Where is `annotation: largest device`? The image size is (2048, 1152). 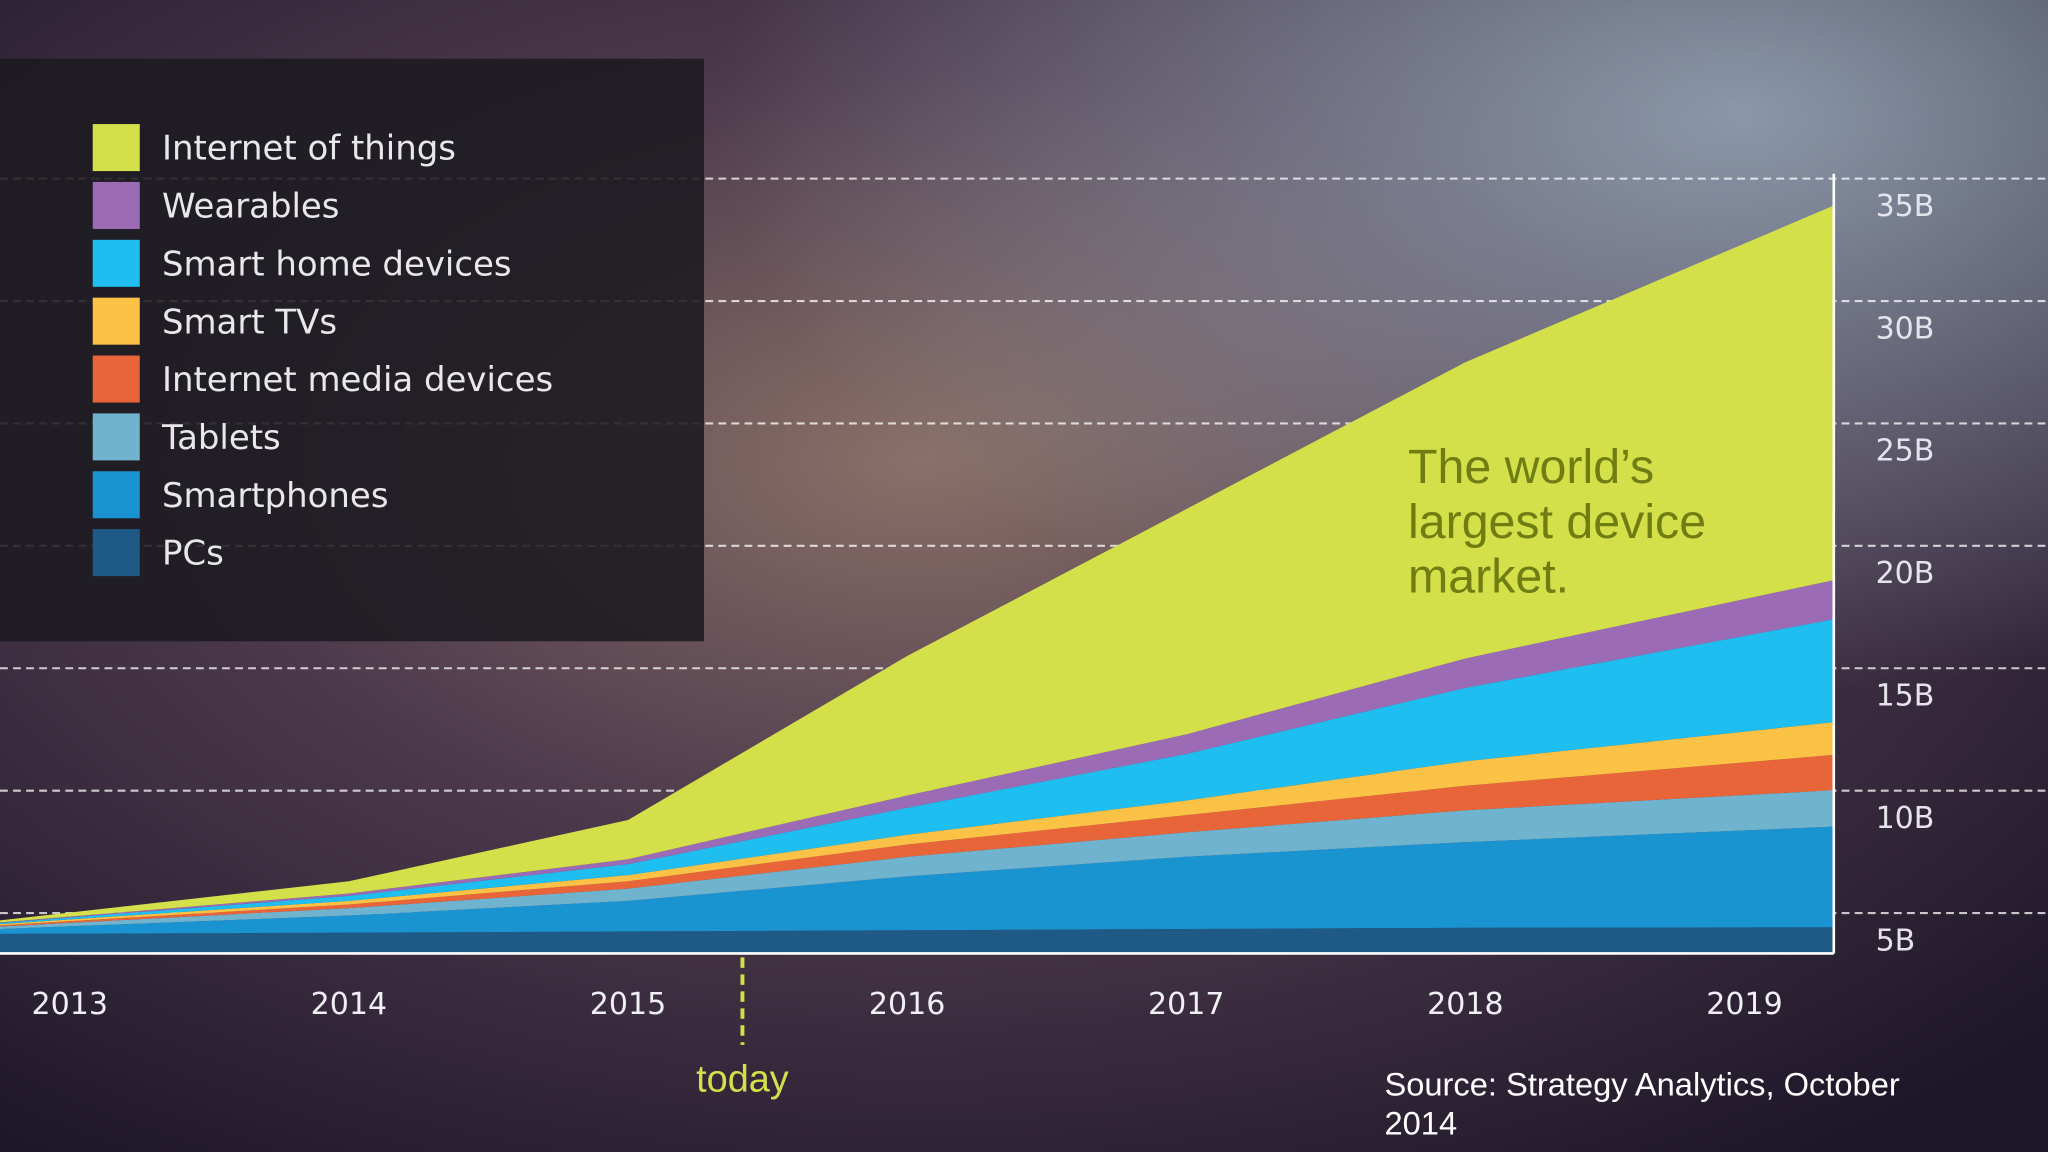 annotation: largest device is located at coordinates (1557, 522).